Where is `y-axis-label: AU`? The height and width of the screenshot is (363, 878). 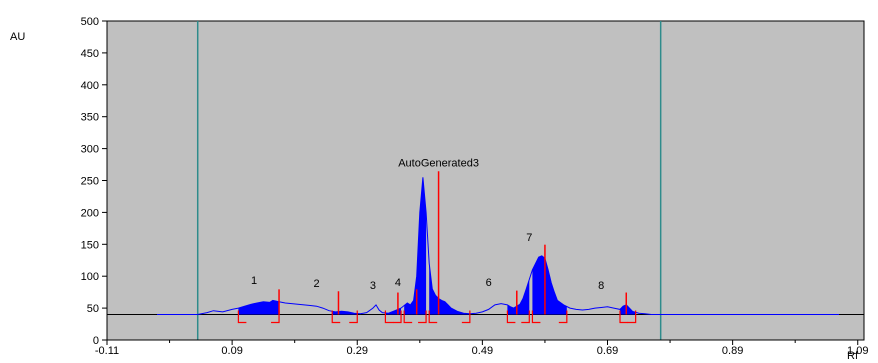
y-axis-label: AU is located at coordinates (17, 37).